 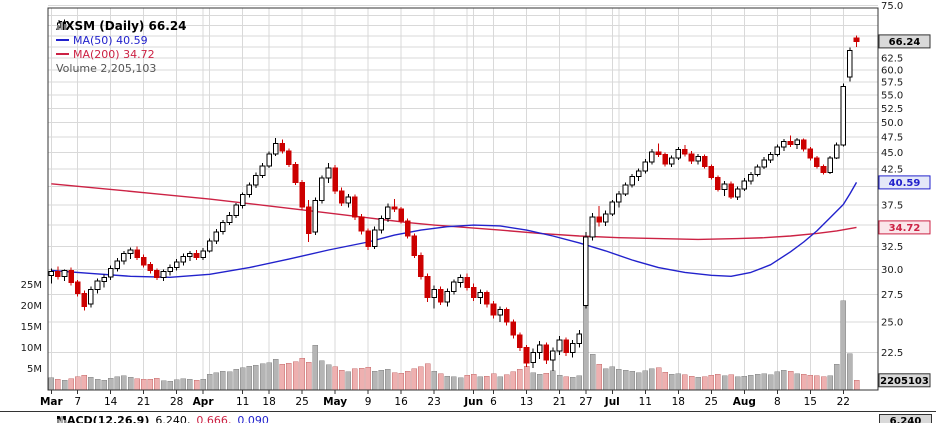 I want to click on svg-text: 42.5, so click(x=892, y=170).